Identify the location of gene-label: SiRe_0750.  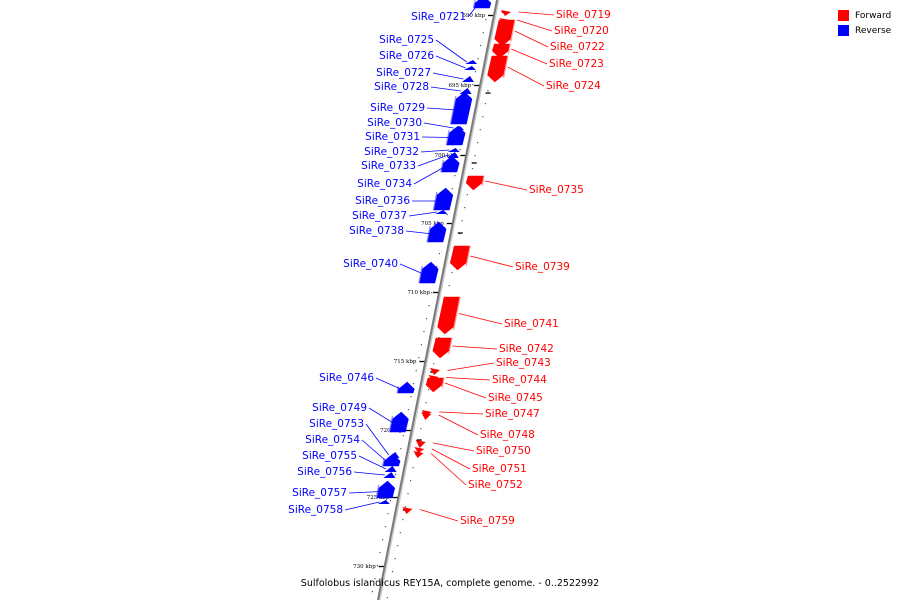
(503, 451).